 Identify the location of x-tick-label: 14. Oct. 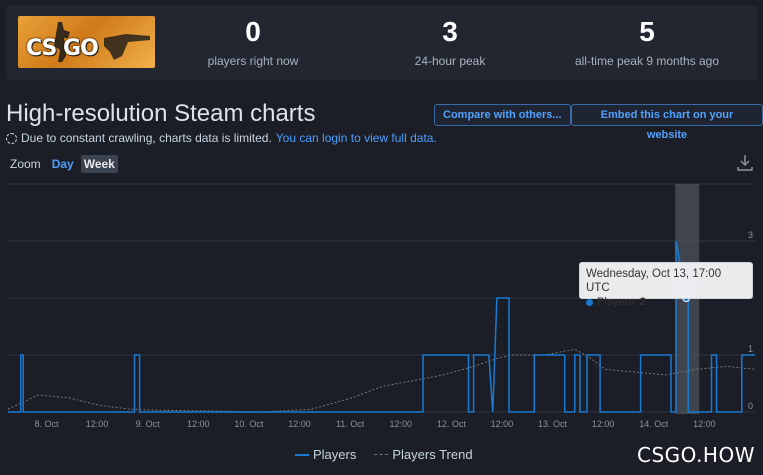
(654, 424).